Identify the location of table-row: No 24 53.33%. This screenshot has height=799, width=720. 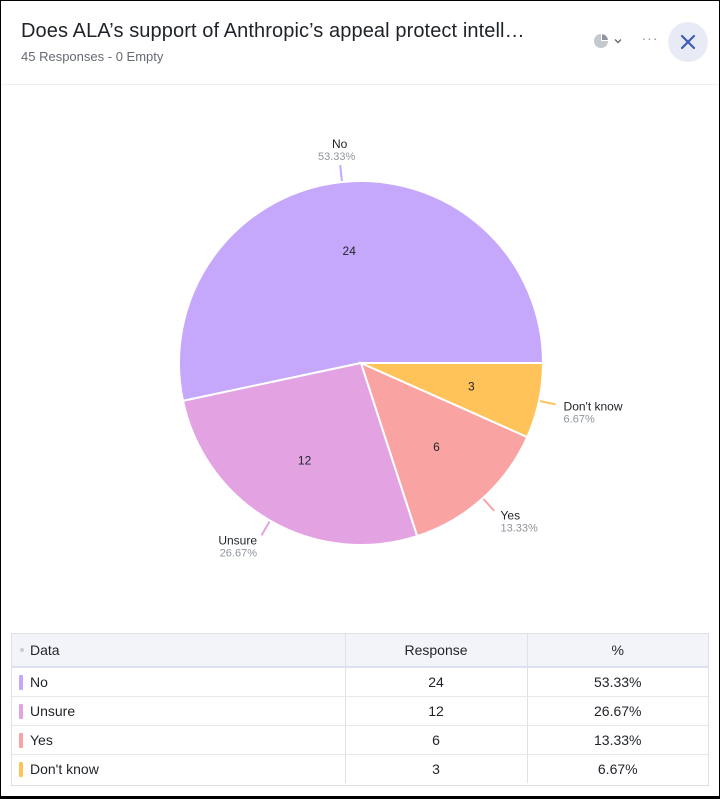
(360, 682).